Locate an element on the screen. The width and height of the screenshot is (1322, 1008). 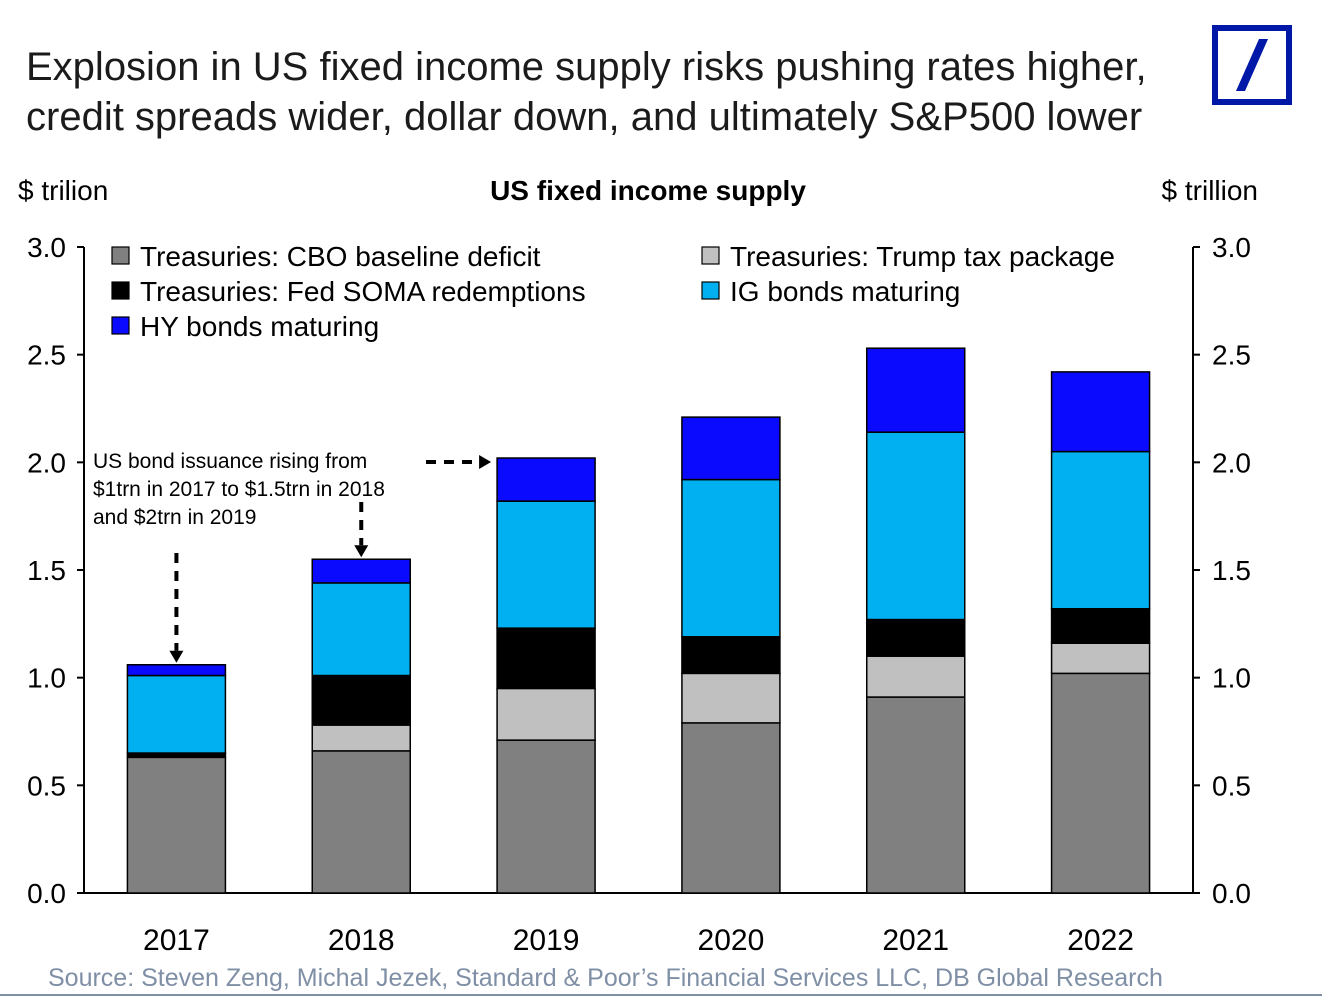
legend-label: IG bonds maturing is located at coordinates (845, 291).